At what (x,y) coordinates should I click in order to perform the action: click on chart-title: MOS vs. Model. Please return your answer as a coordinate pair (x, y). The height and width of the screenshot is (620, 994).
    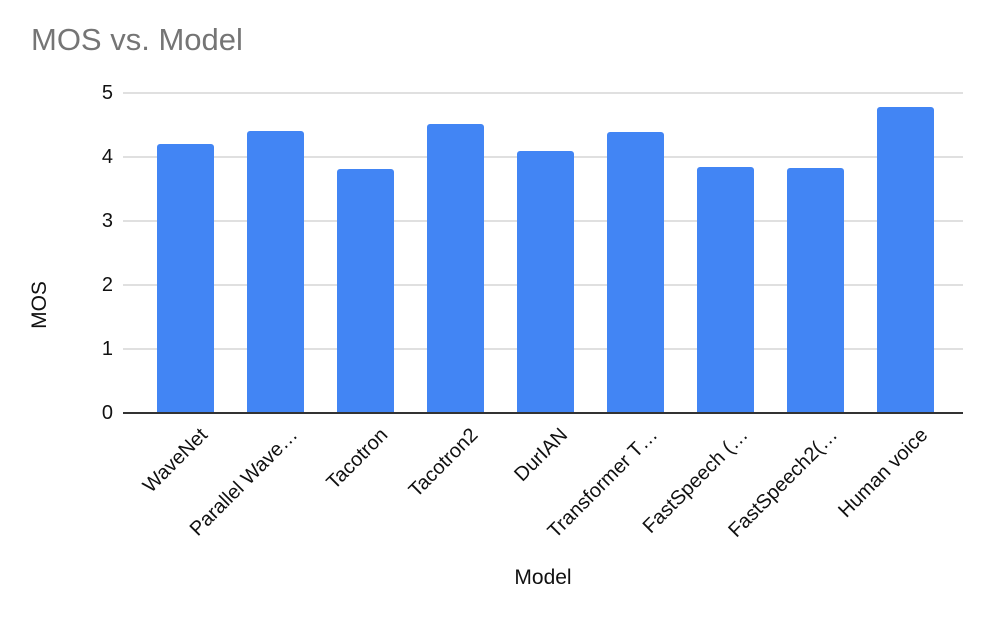
    Looking at the image, I should click on (137, 39).